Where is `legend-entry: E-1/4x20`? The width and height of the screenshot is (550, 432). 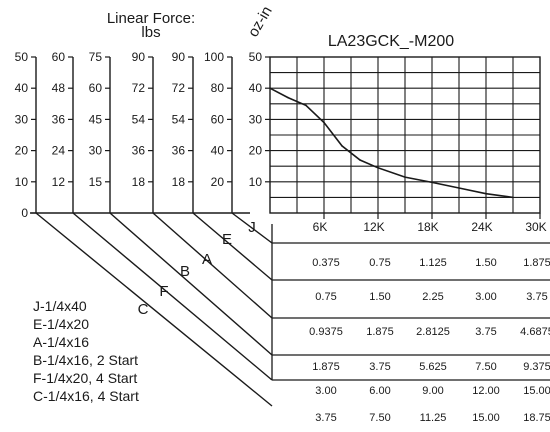 legend-entry: E-1/4x20 is located at coordinates (61, 324).